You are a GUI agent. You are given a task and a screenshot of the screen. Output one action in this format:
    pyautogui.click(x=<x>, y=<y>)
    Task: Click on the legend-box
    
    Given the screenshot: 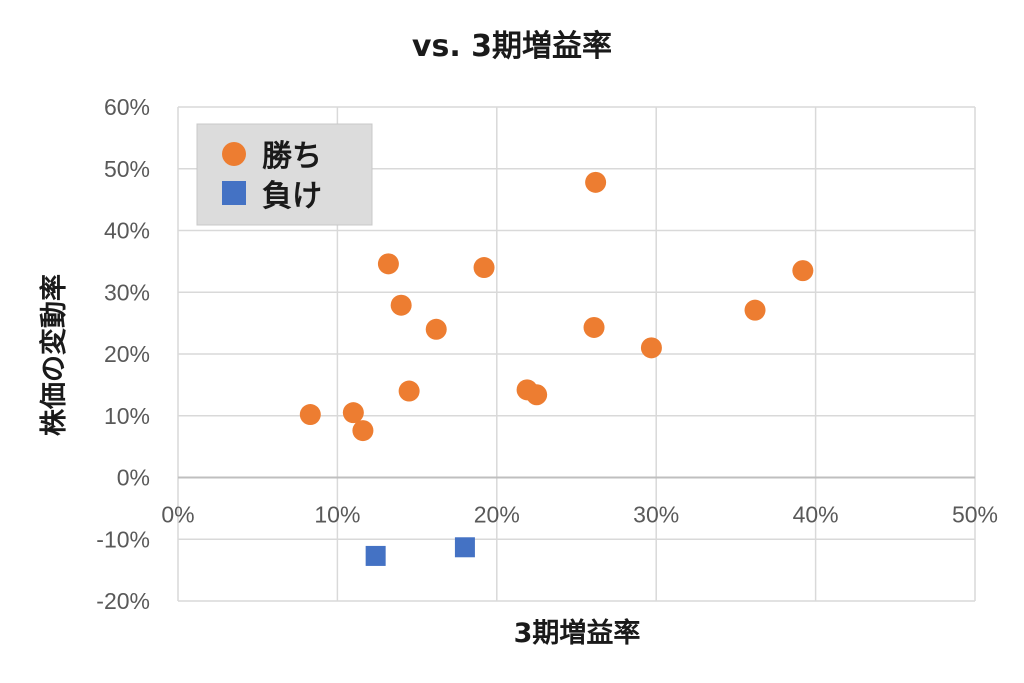 What is the action you would take?
    pyautogui.click(x=284, y=174)
    